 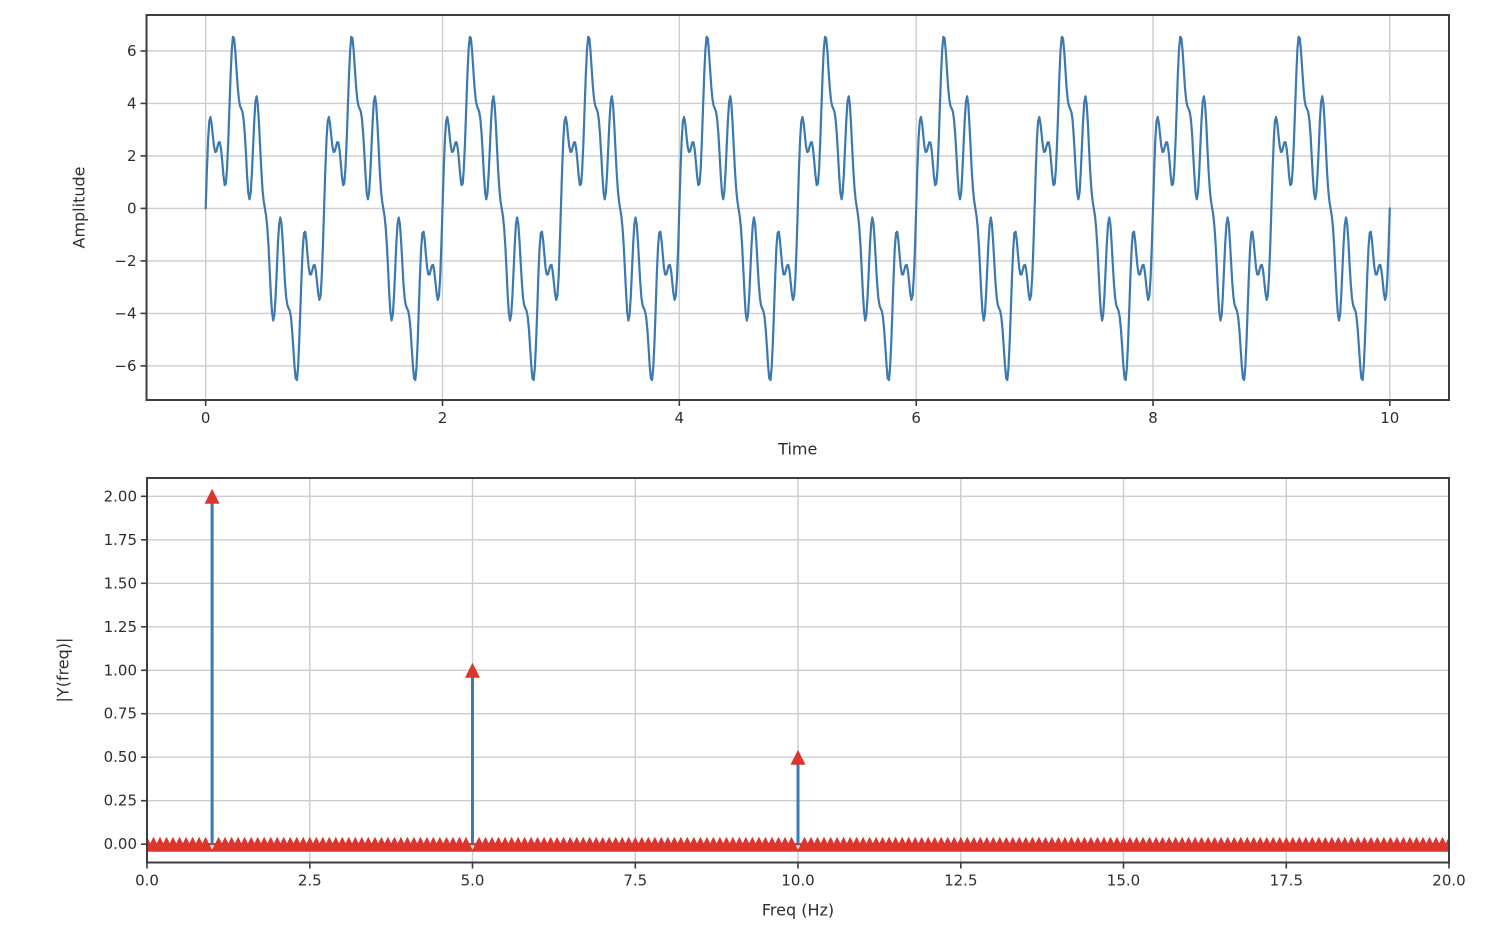 I want to click on plot1-ylabel: Amplitude, so click(x=79, y=208).